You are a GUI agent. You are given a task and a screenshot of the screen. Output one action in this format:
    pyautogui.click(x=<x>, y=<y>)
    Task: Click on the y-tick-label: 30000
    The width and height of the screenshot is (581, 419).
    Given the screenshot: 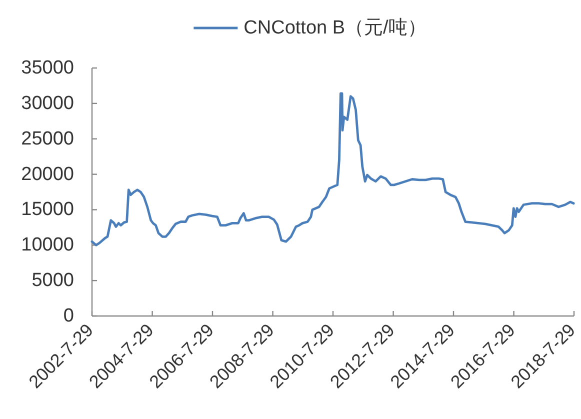 What is the action you would take?
    pyautogui.click(x=47, y=103)
    